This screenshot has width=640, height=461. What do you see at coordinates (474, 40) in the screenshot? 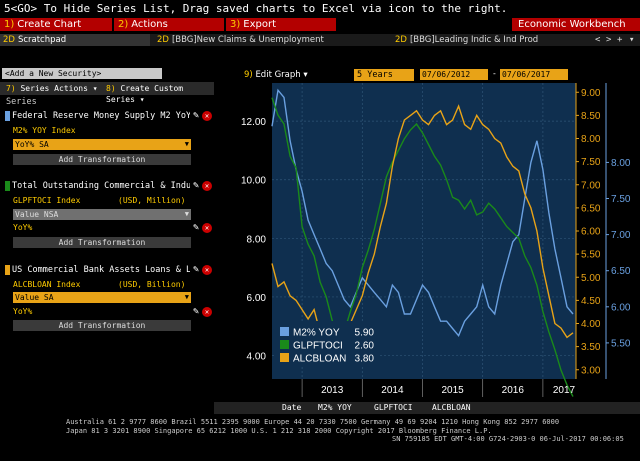
I see `tab-label: [BBG]Leading Indic & Ind Prod` at bounding box center [474, 40].